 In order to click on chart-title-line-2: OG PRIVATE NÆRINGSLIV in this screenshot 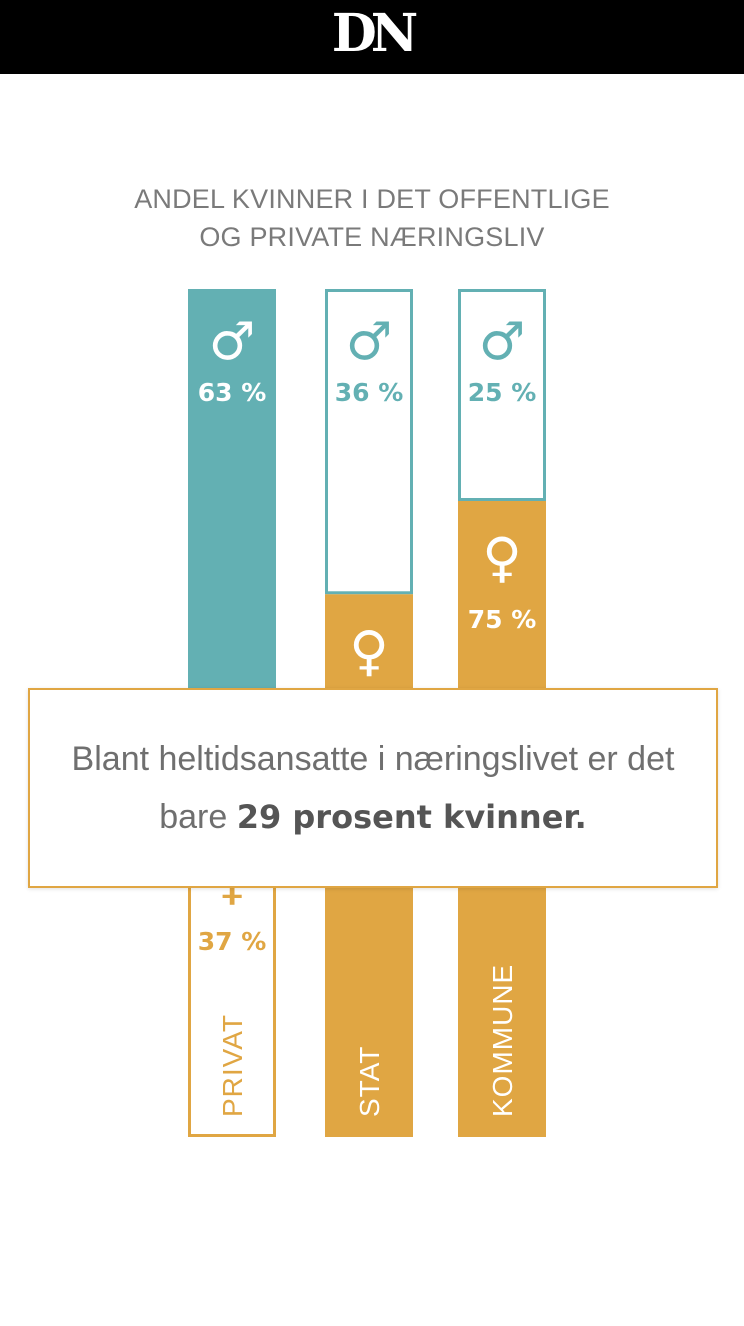, I will do `click(372, 237)`.